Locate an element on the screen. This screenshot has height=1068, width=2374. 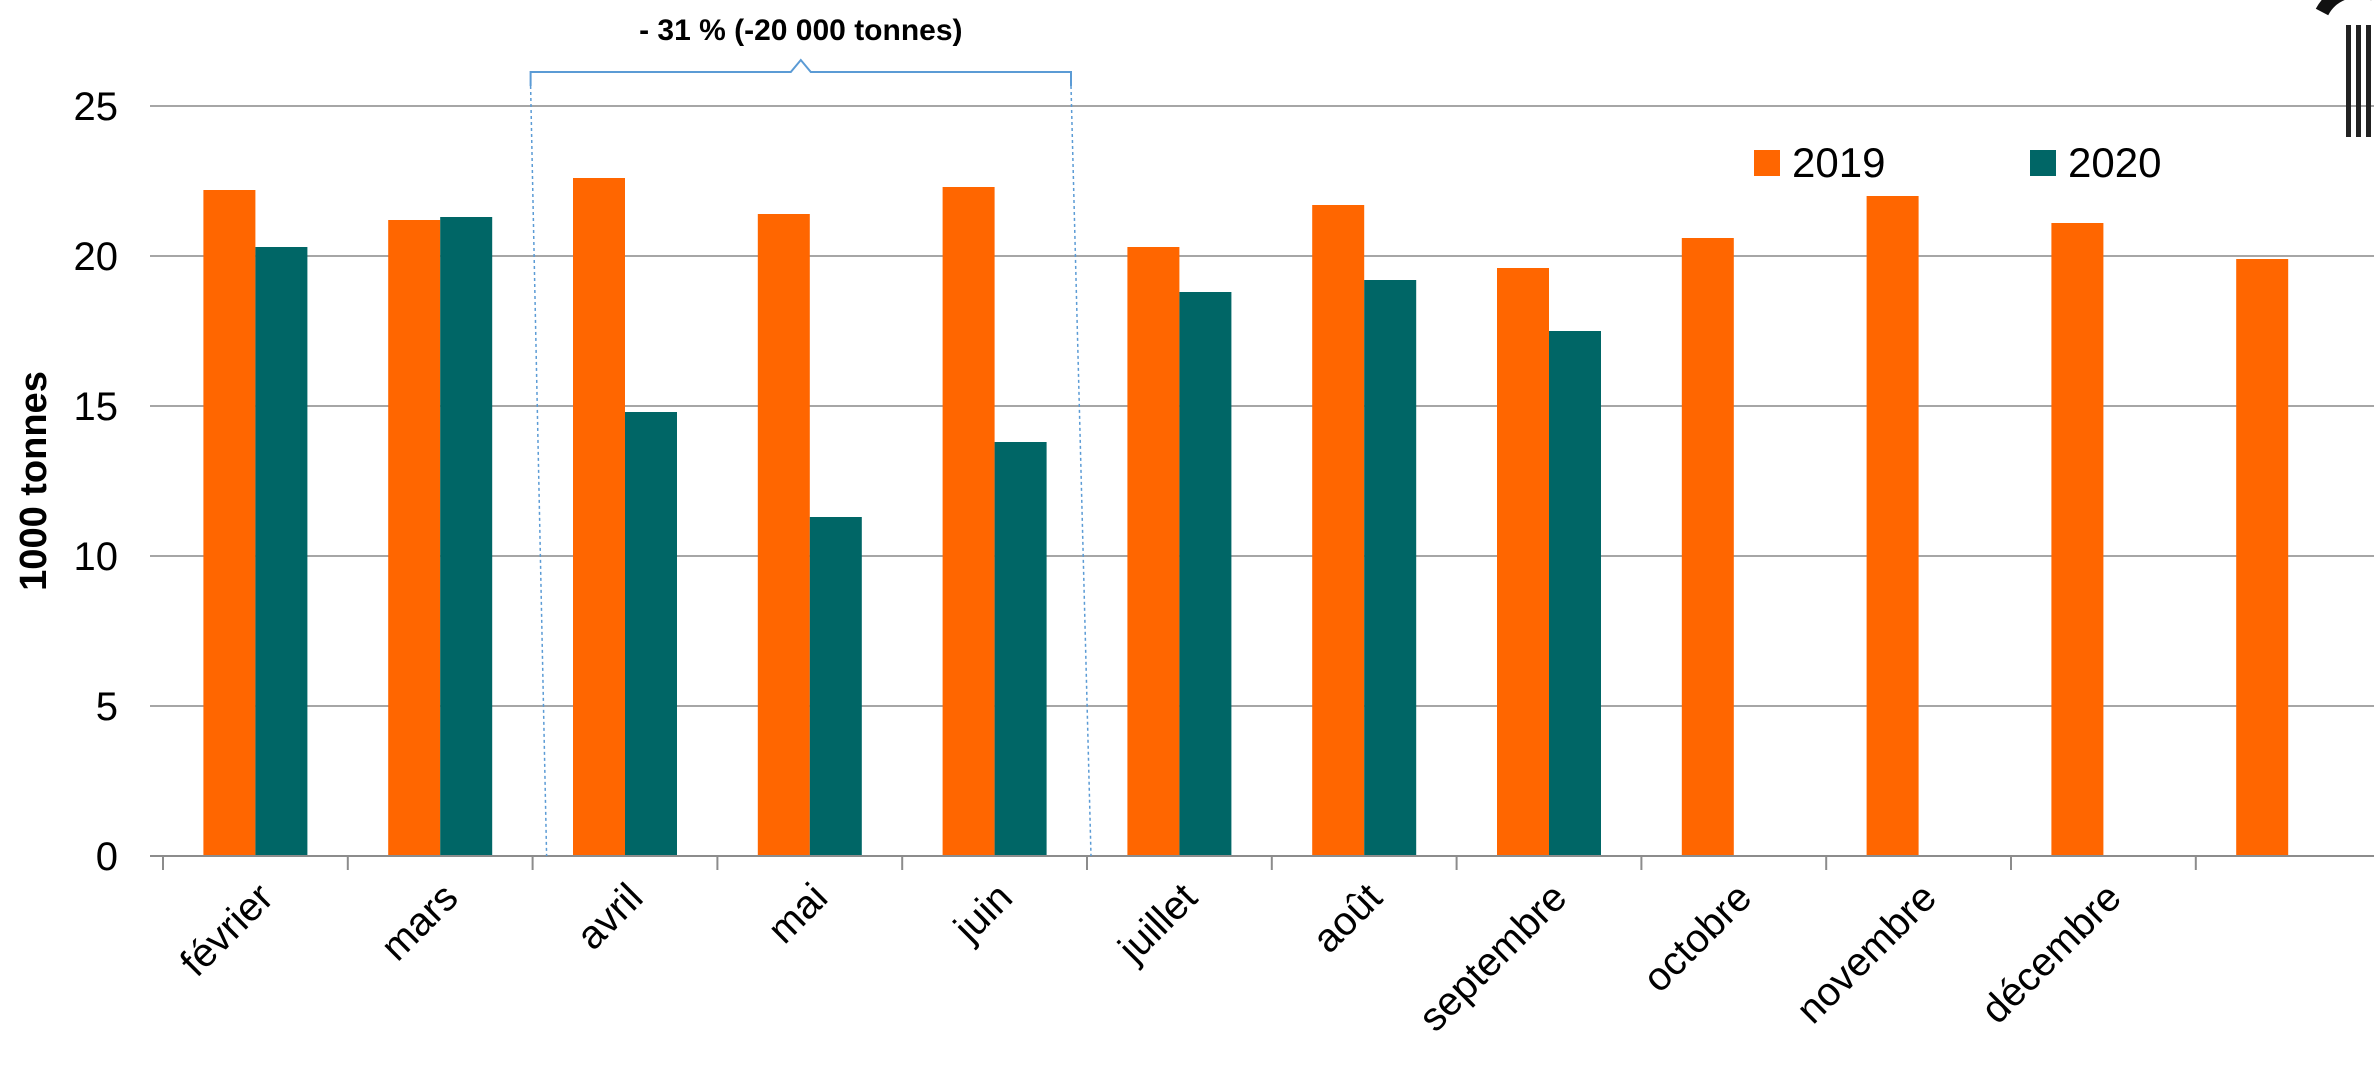
annotation-guide-left is located at coordinates (538, 471).